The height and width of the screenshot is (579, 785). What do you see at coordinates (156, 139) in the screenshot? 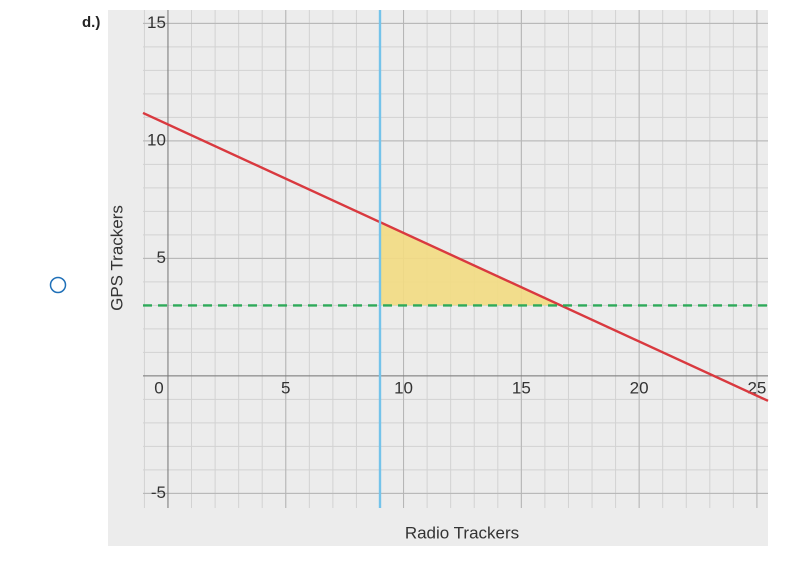
I see `y-tick-label: 10` at bounding box center [156, 139].